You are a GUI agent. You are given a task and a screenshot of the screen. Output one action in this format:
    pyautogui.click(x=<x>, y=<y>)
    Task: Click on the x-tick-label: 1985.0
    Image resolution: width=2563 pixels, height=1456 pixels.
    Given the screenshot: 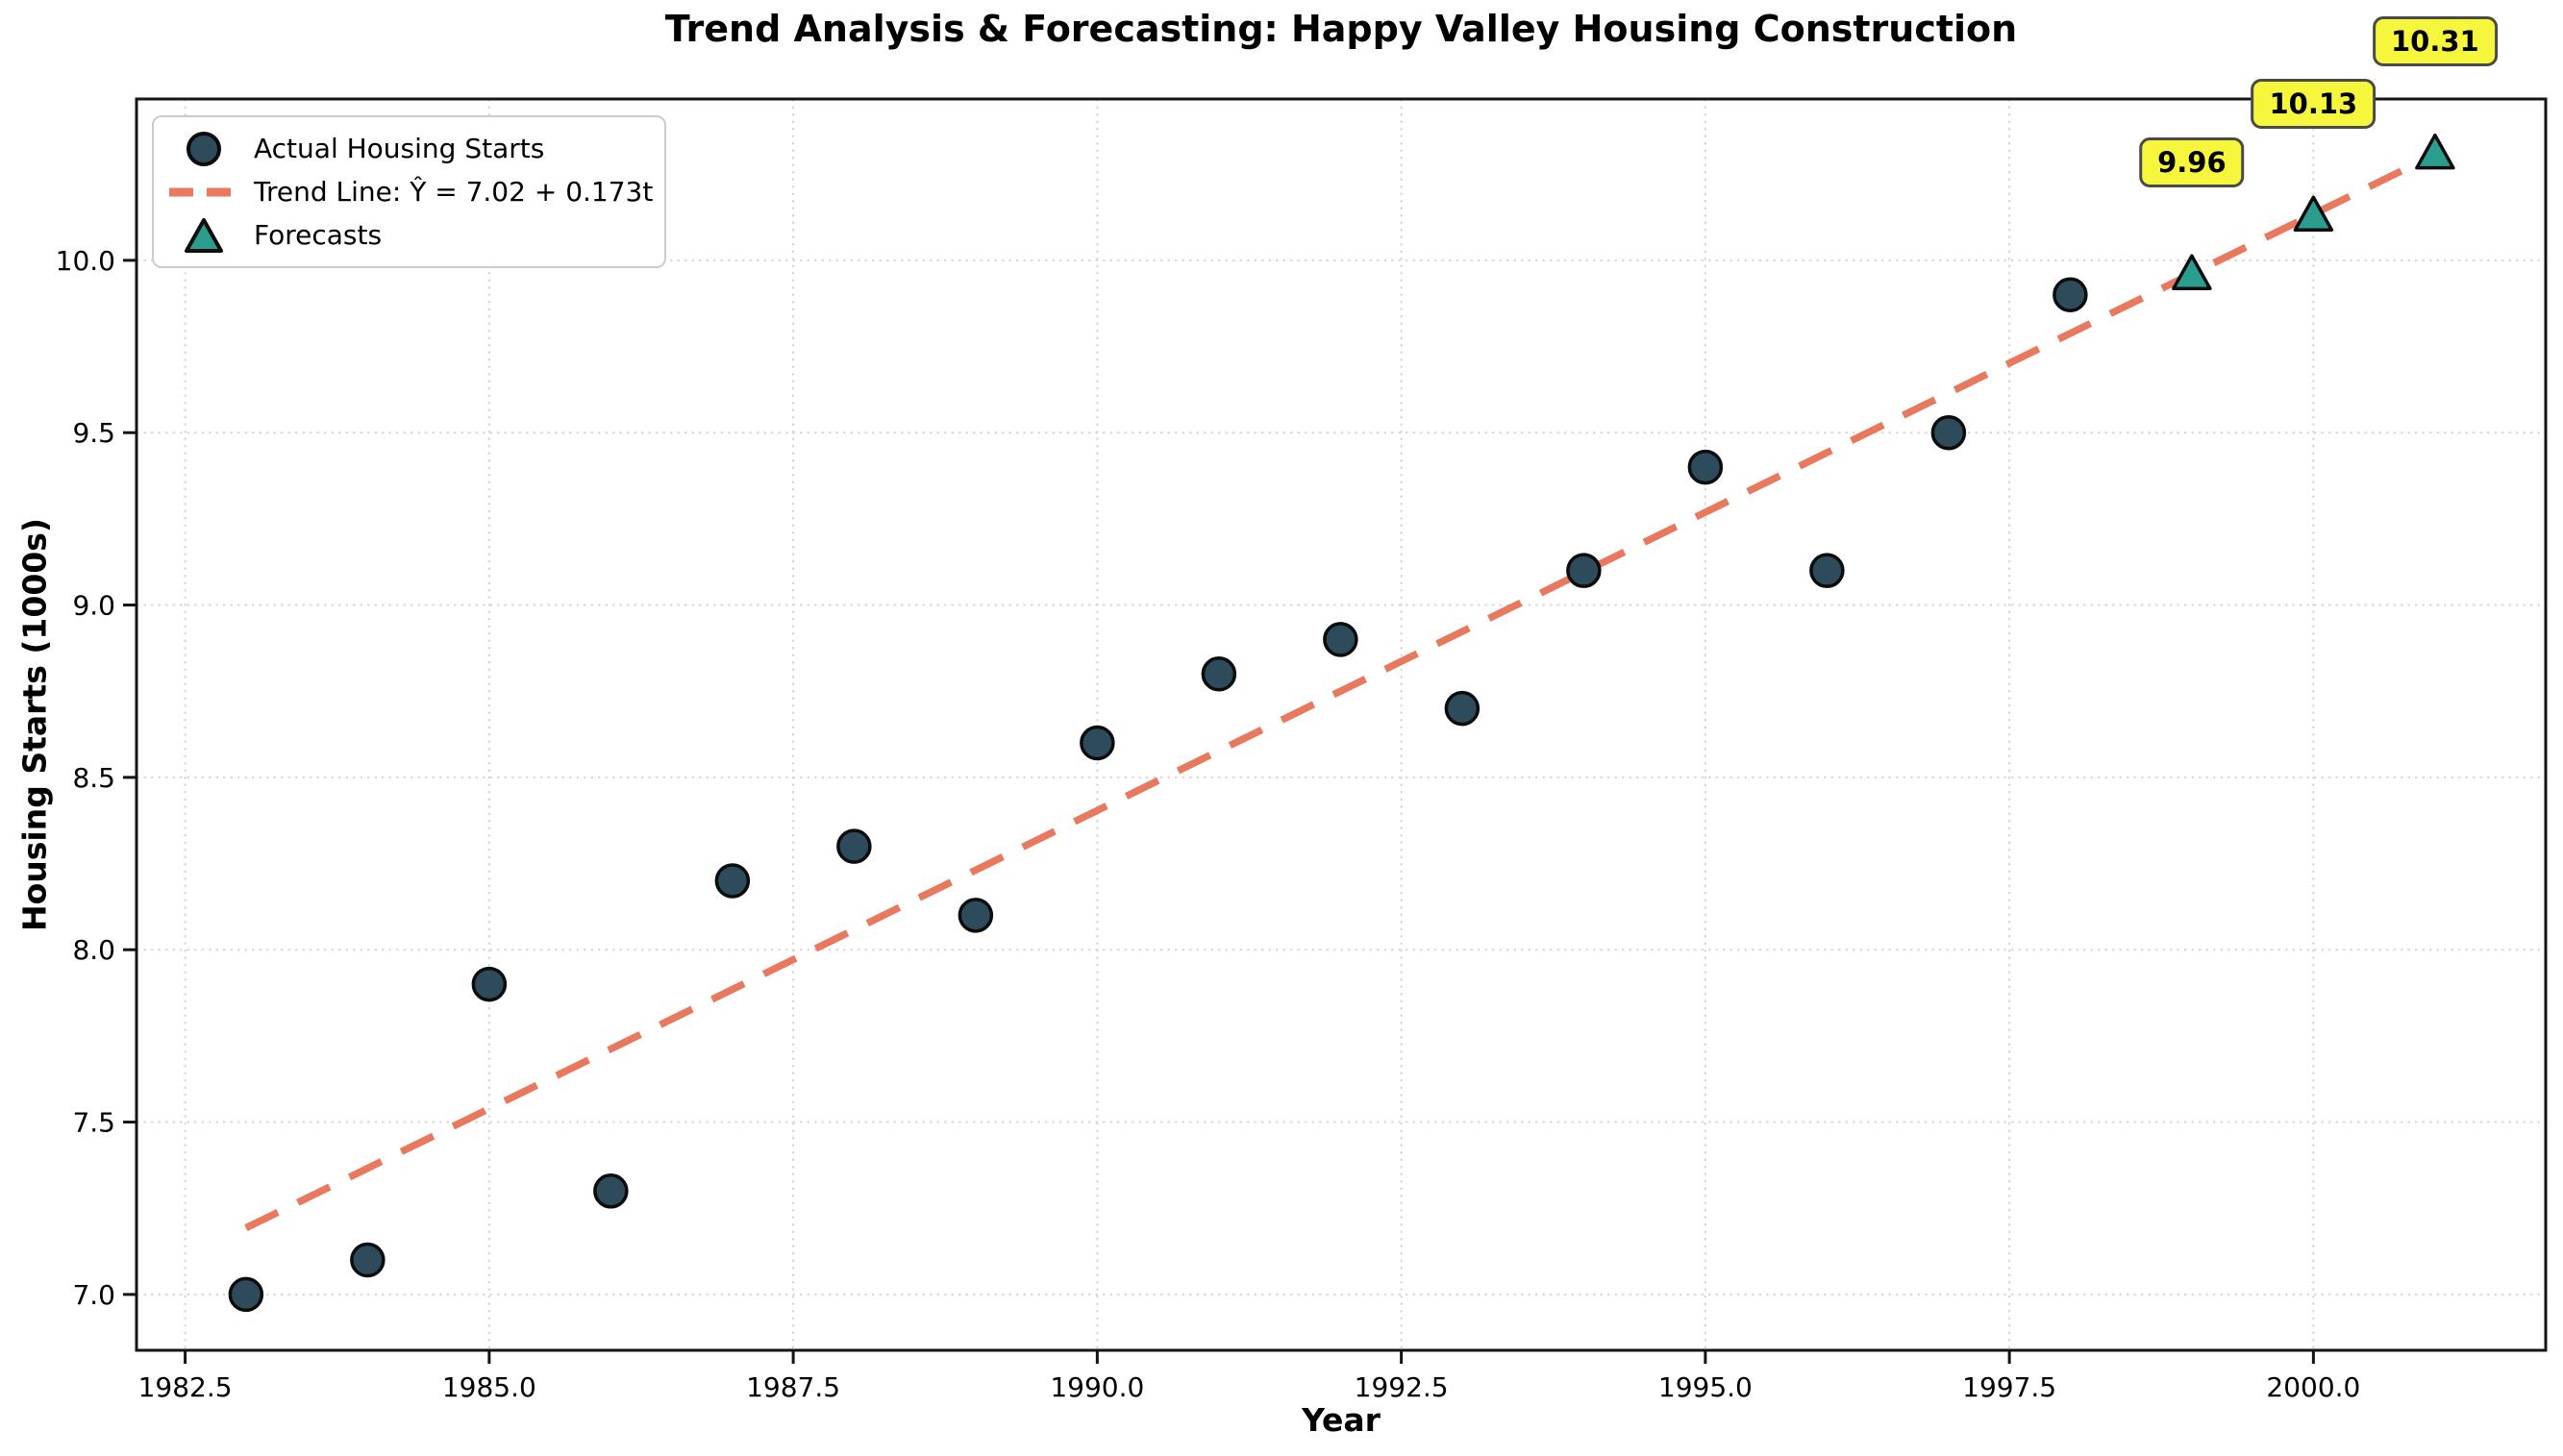 What is the action you would take?
    pyautogui.click(x=489, y=1387)
    